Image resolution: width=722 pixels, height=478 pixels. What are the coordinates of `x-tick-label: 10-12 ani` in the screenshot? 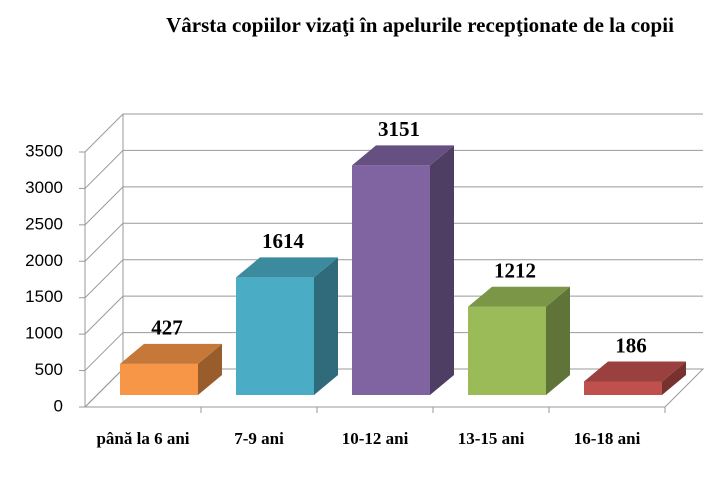 It's located at (375, 438).